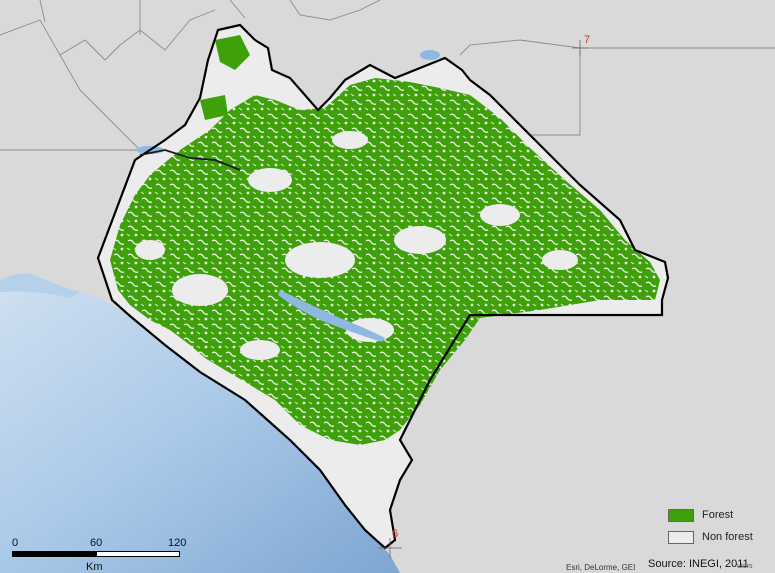 The width and height of the screenshot is (775, 573). What do you see at coordinates (587, 40) in the screenshot?
I see `grid-label-7: 7` at bounding box center [587, 40].